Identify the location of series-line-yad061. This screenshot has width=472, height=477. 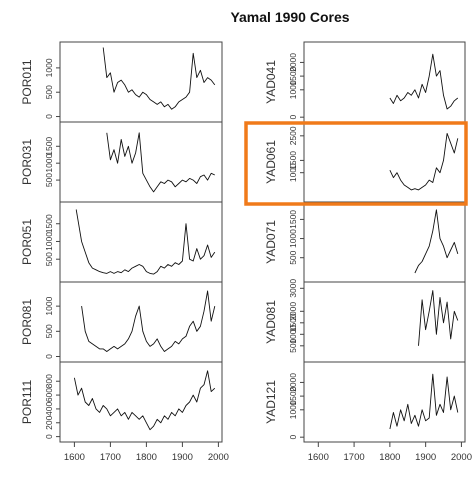
(424, 161).